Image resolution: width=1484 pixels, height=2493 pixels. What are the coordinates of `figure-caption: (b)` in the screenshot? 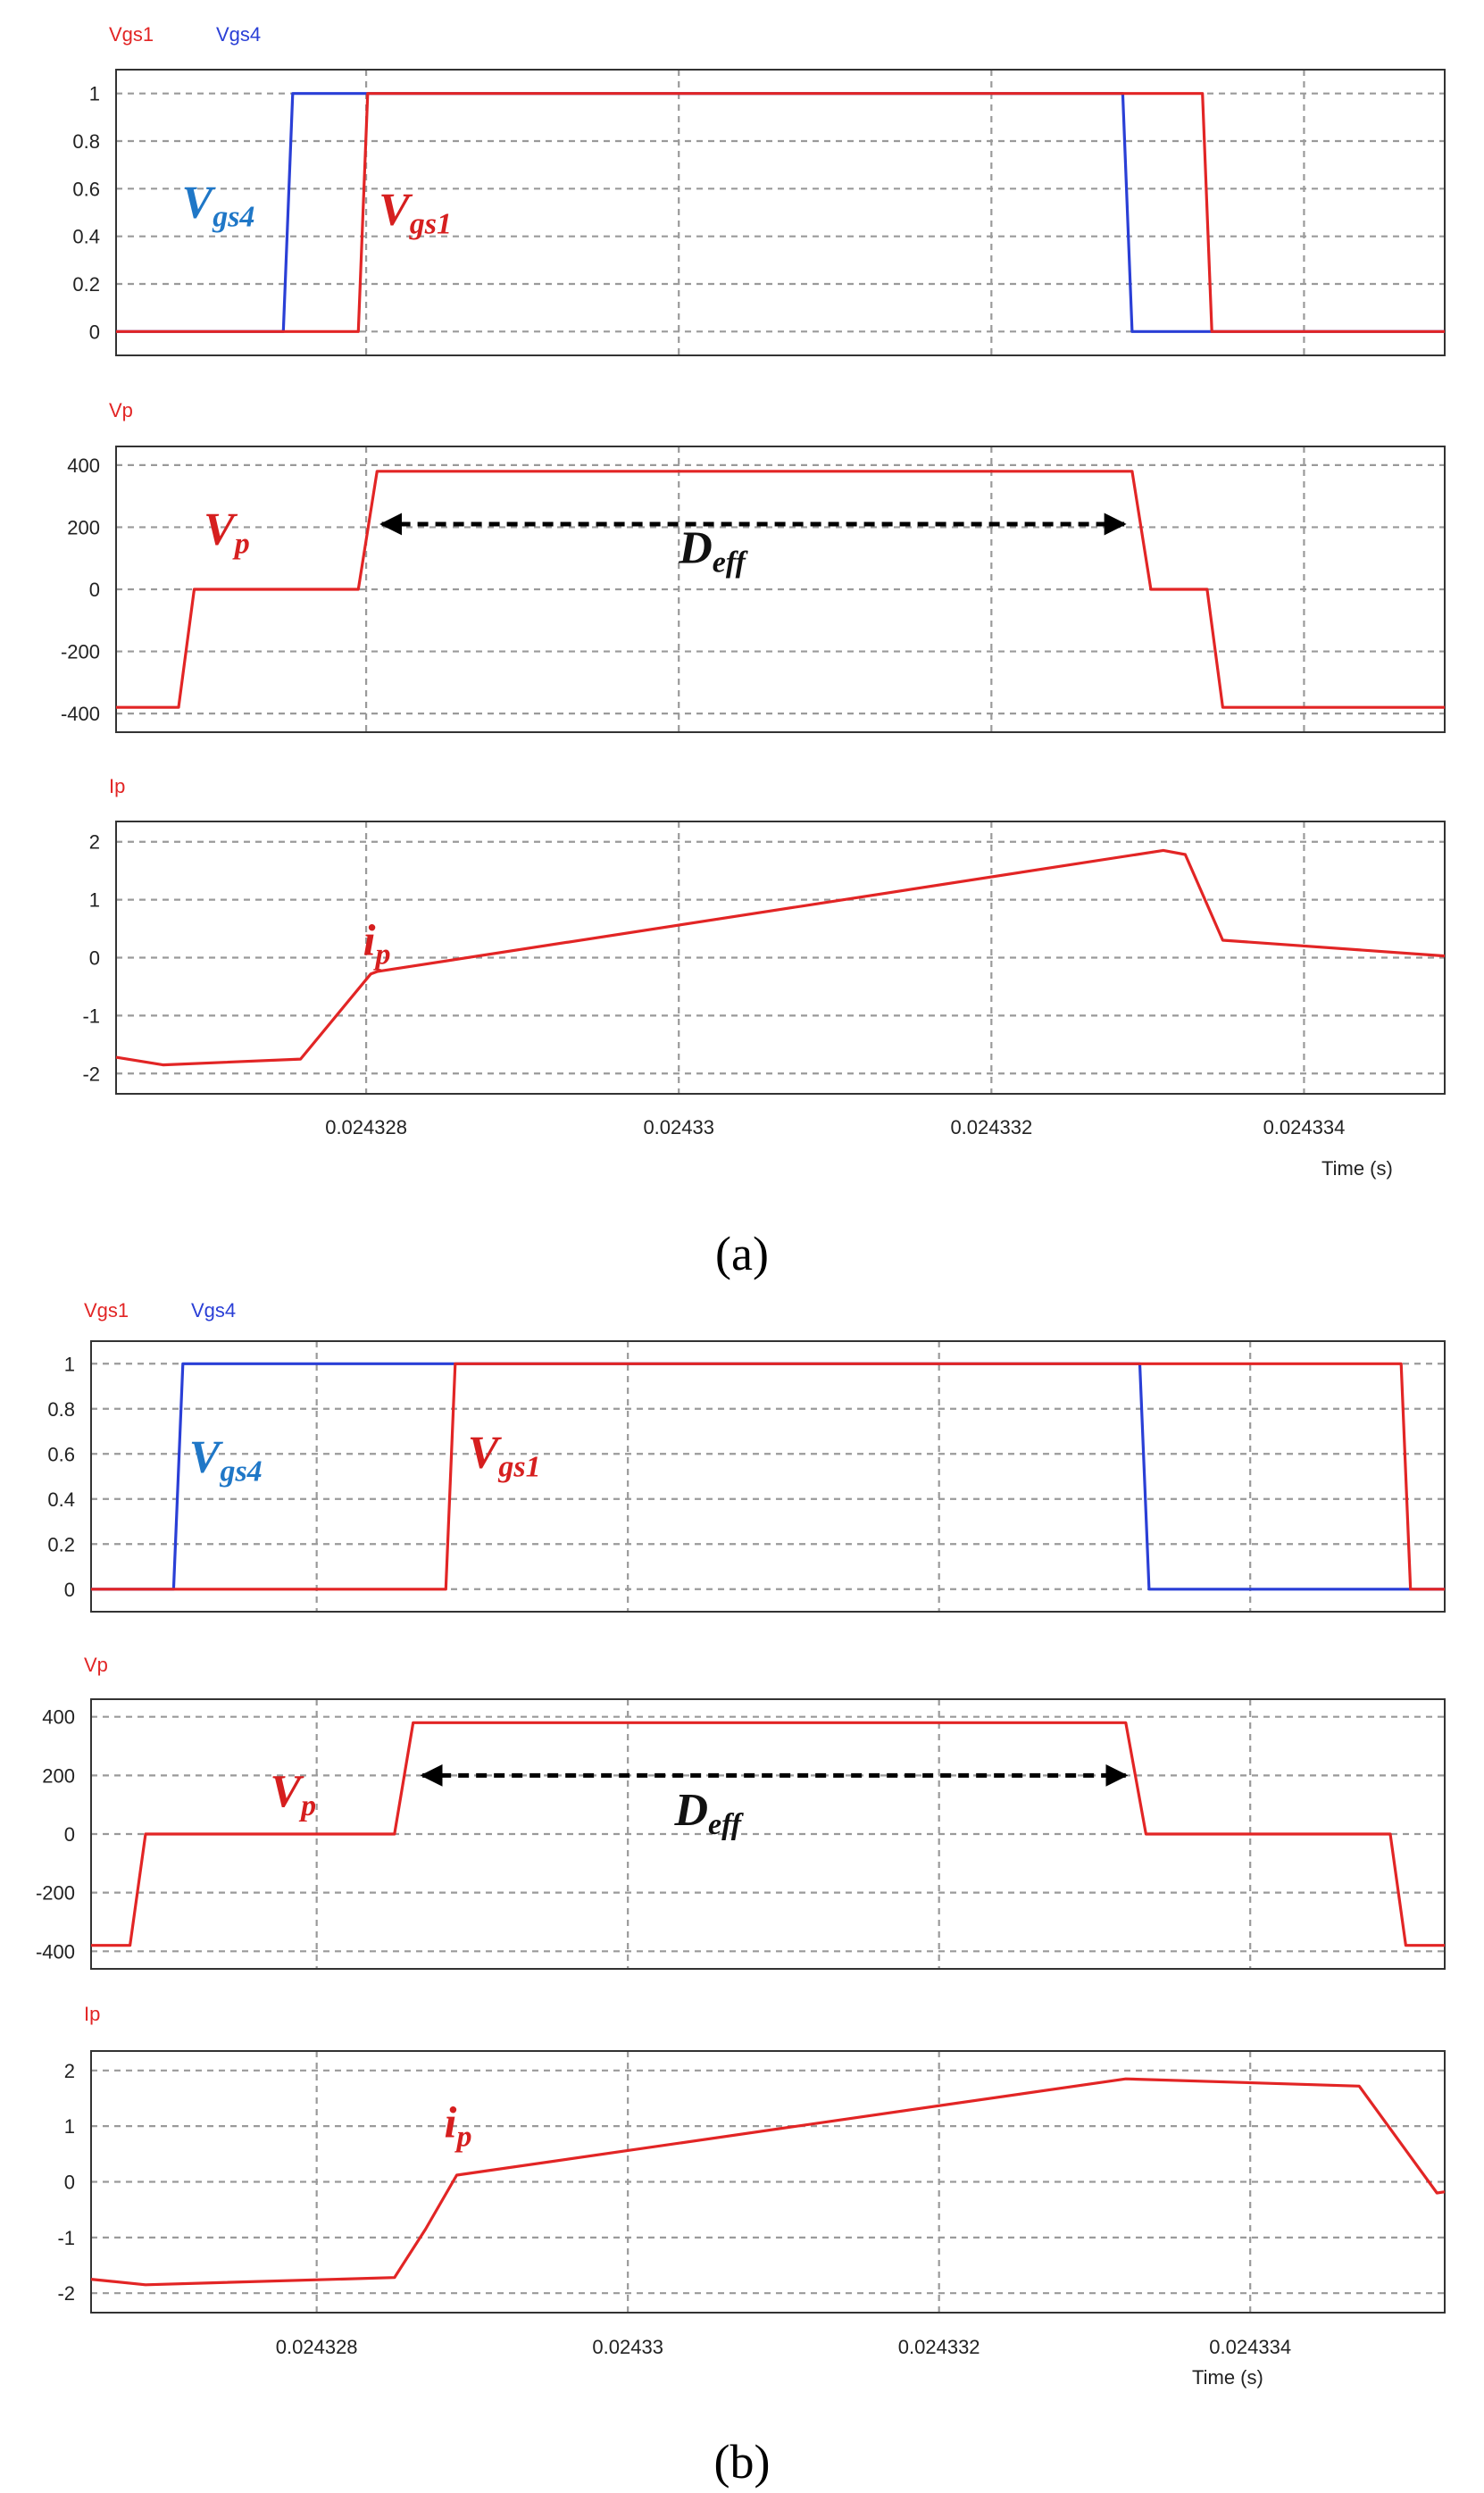 It's located at (742, 2462).